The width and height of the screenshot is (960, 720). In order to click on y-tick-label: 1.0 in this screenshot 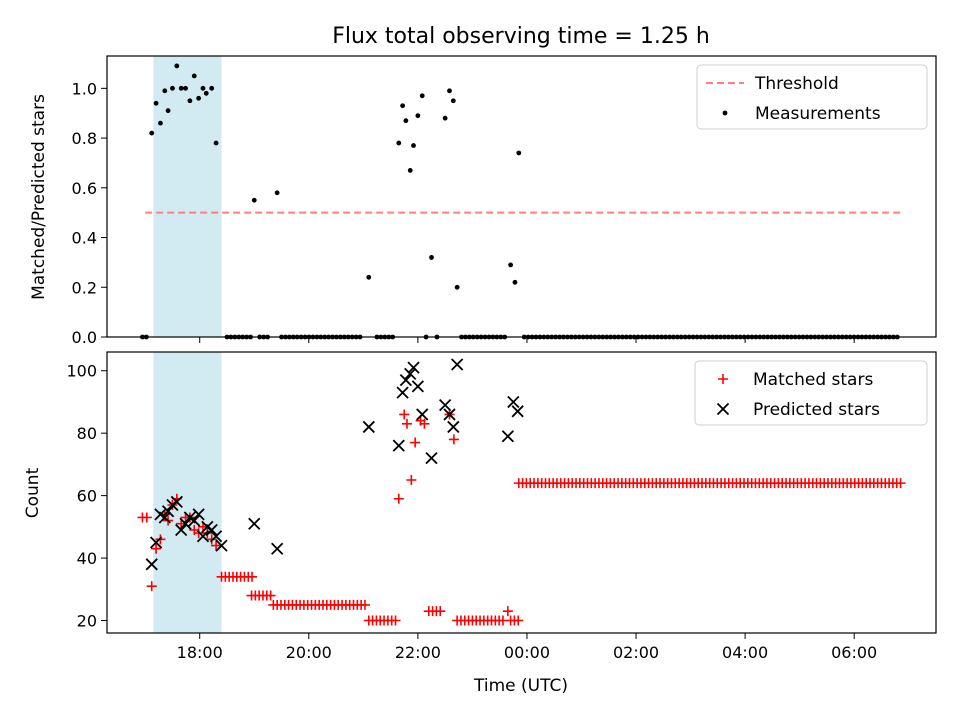, I will do `click(84, 88)`.